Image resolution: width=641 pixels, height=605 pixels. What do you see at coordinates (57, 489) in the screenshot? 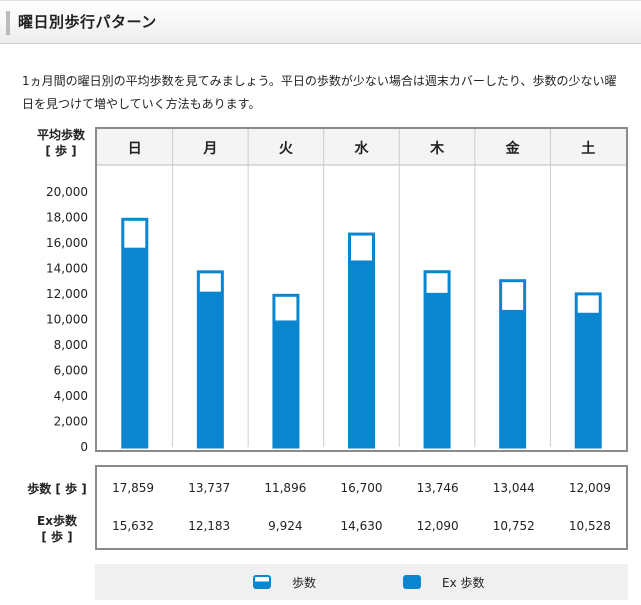
I see `steps-row-label: 歩数 [ 歩 ]` at bounding box center [57, 489].